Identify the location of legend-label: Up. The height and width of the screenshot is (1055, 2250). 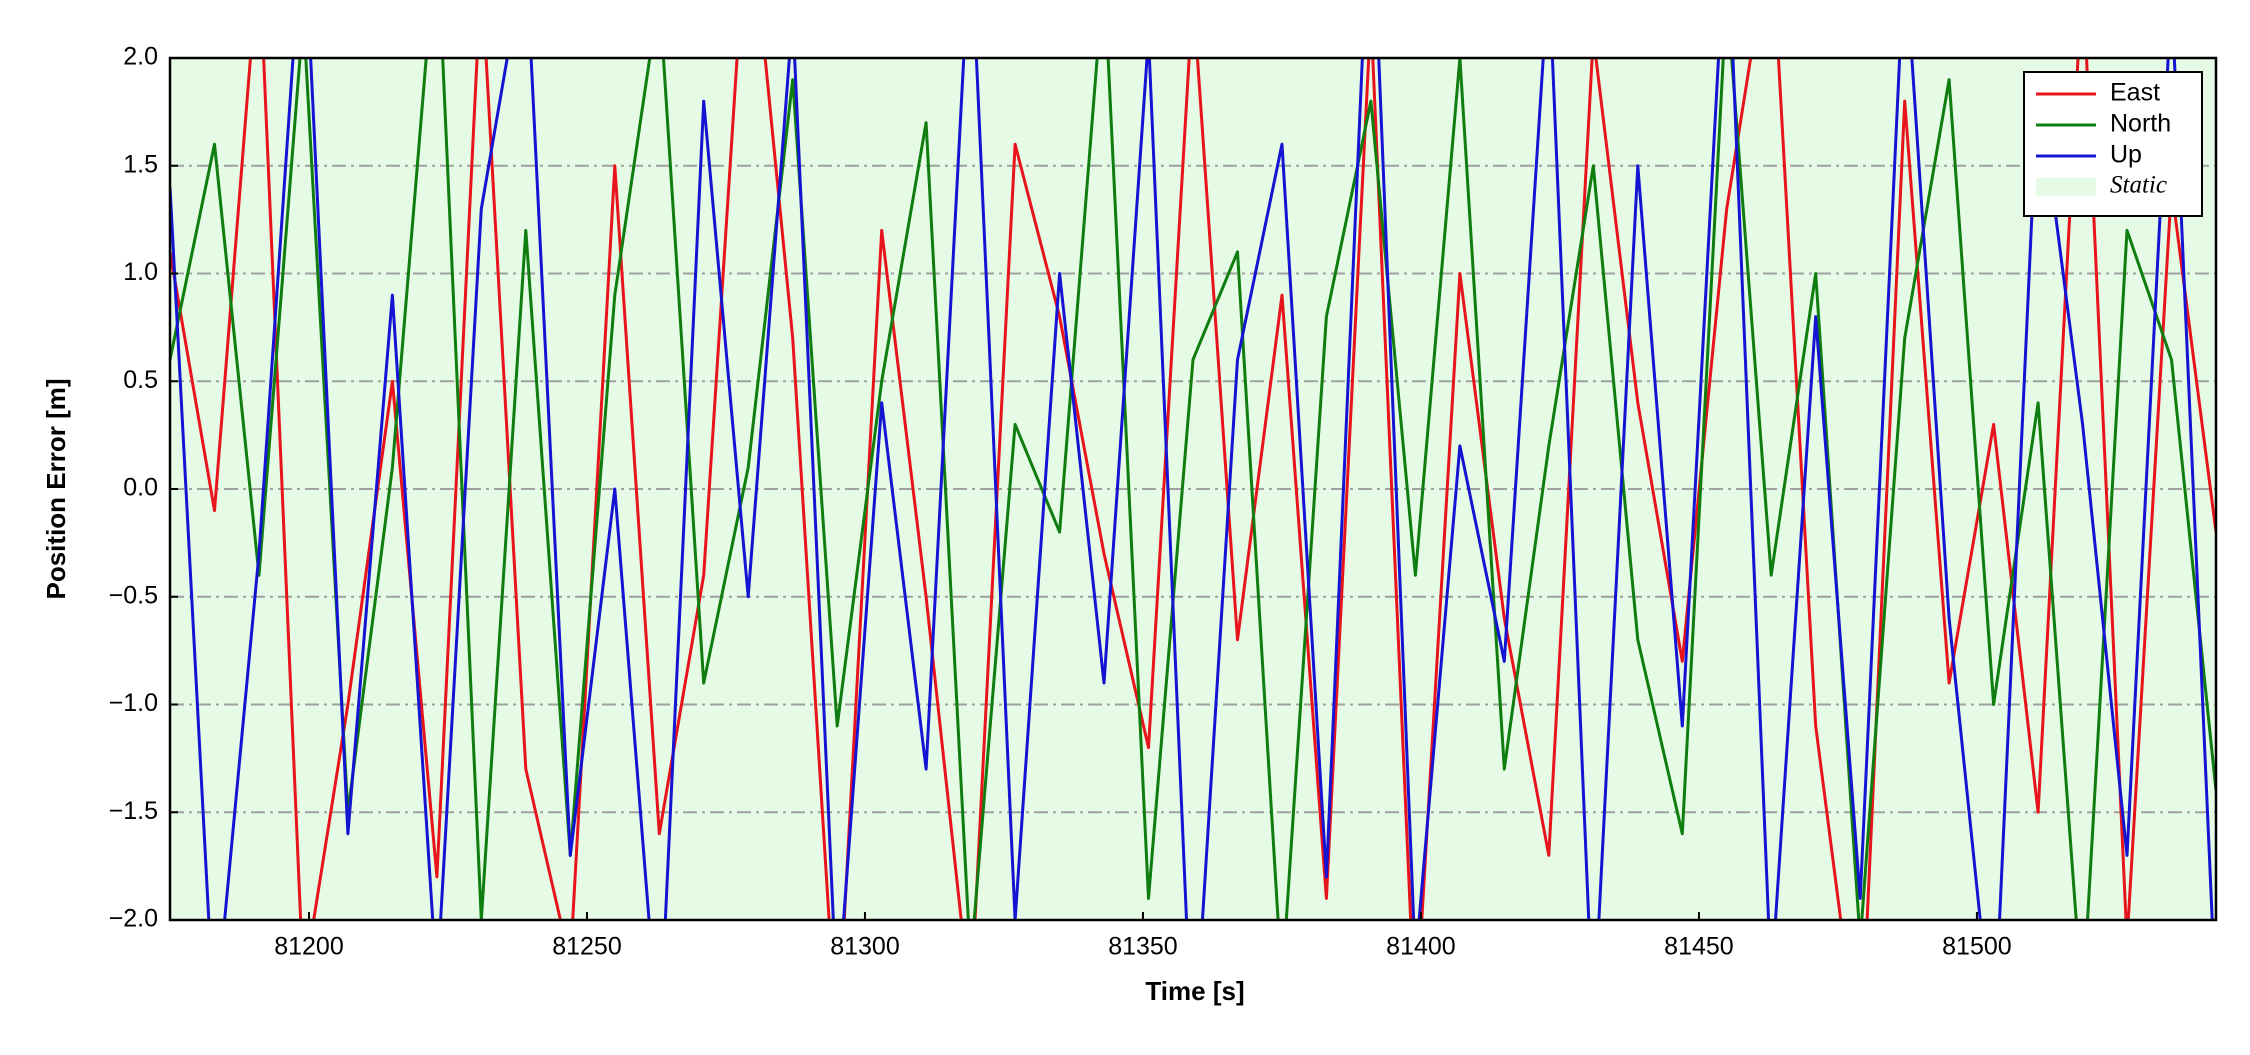
(2126, 155).